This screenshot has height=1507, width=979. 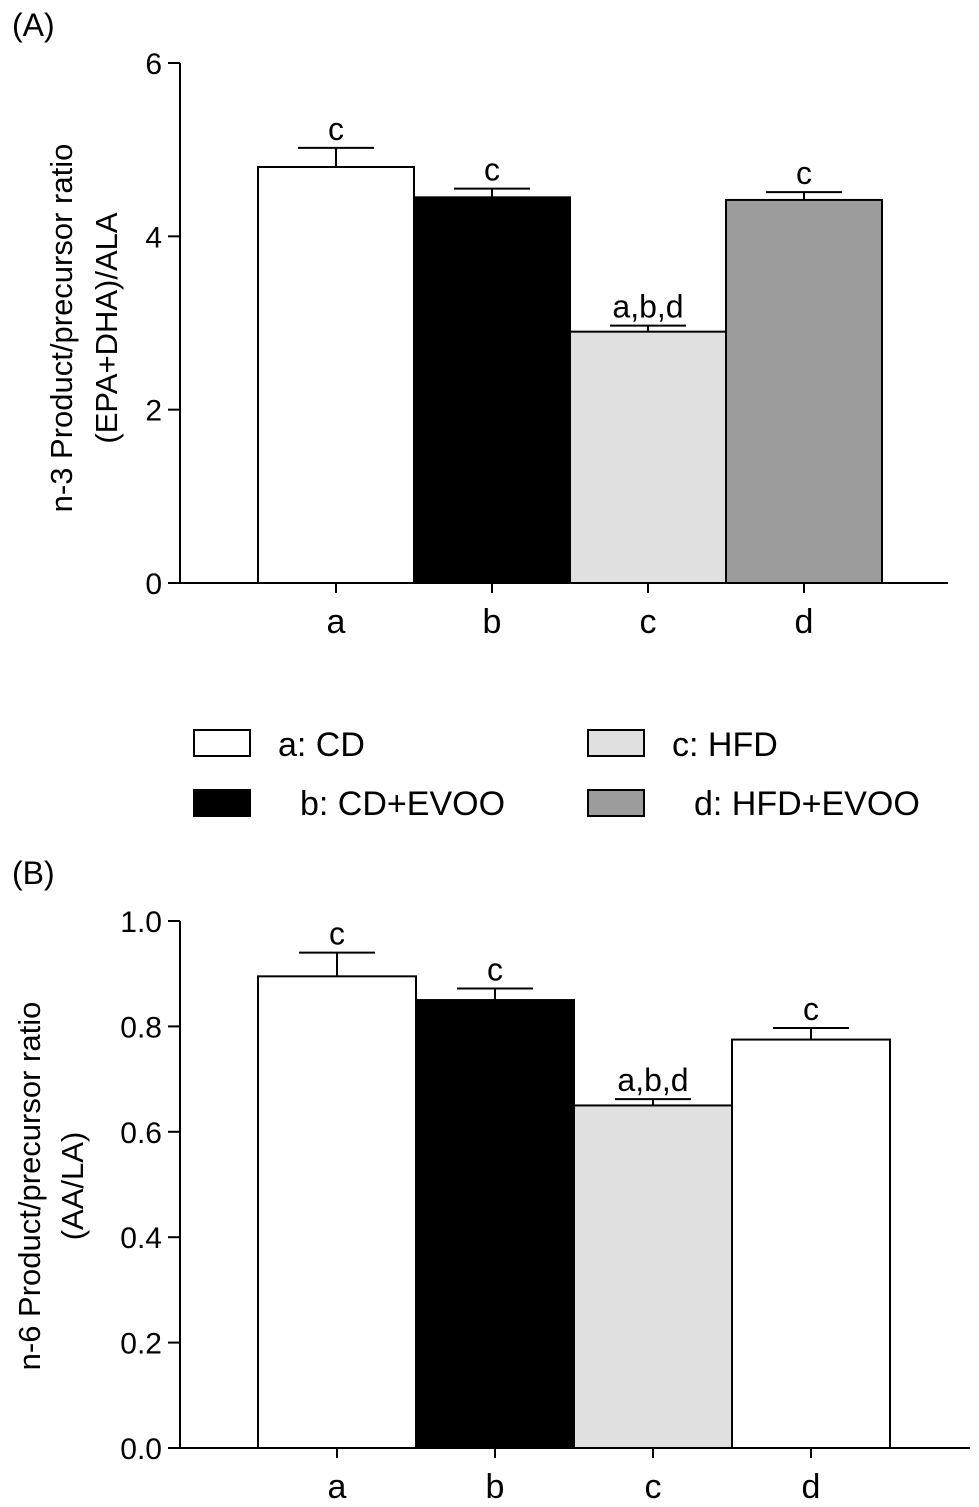 I want to click on legend-label-b: b: CD+EVOO, so click(x=402, y=804).